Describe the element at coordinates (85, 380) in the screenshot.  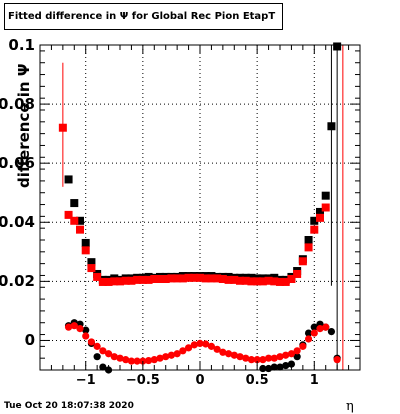
I see `x-tick-label: −1` at that location.